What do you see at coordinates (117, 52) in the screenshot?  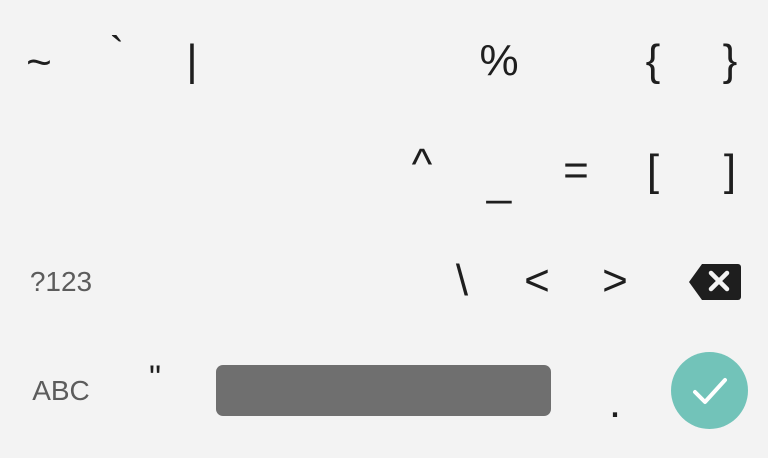 I see `key-backtick: `` at bounding box center [117, 52].